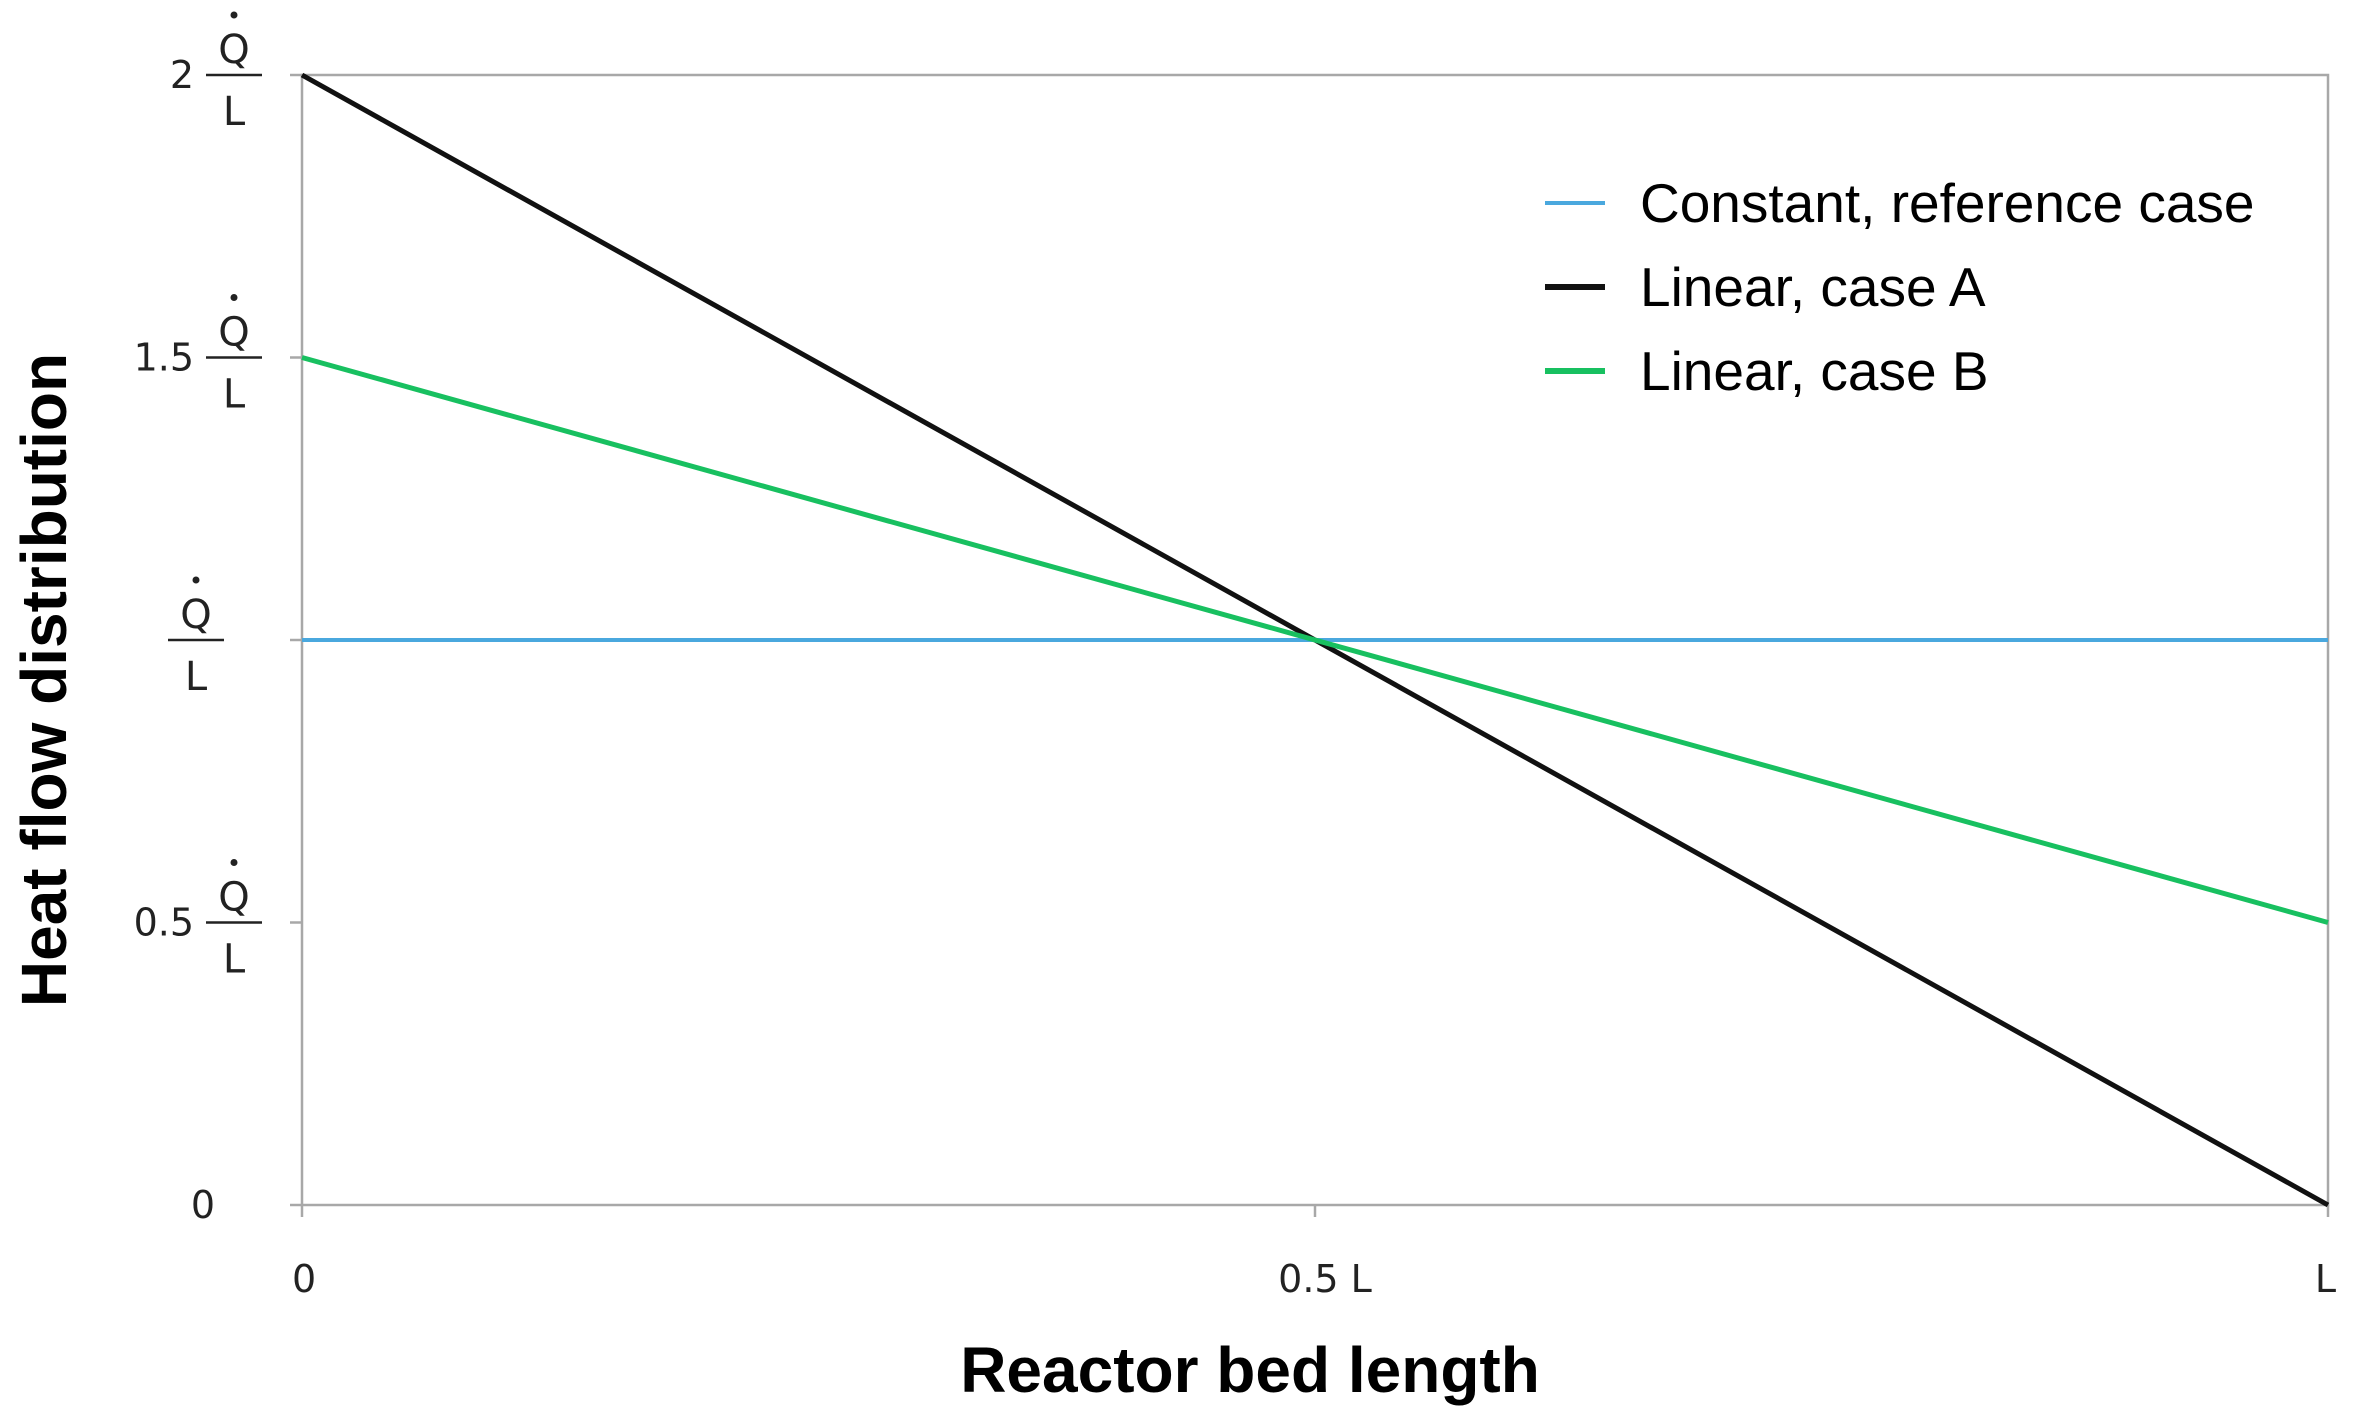 Image resolution: width=2353 pixels, height=1422 pixels. What do you see at coordinates (1813, 287) in the screenshot?
I see `legend-label: Linear, case A` at bounding box center [1813, 287].